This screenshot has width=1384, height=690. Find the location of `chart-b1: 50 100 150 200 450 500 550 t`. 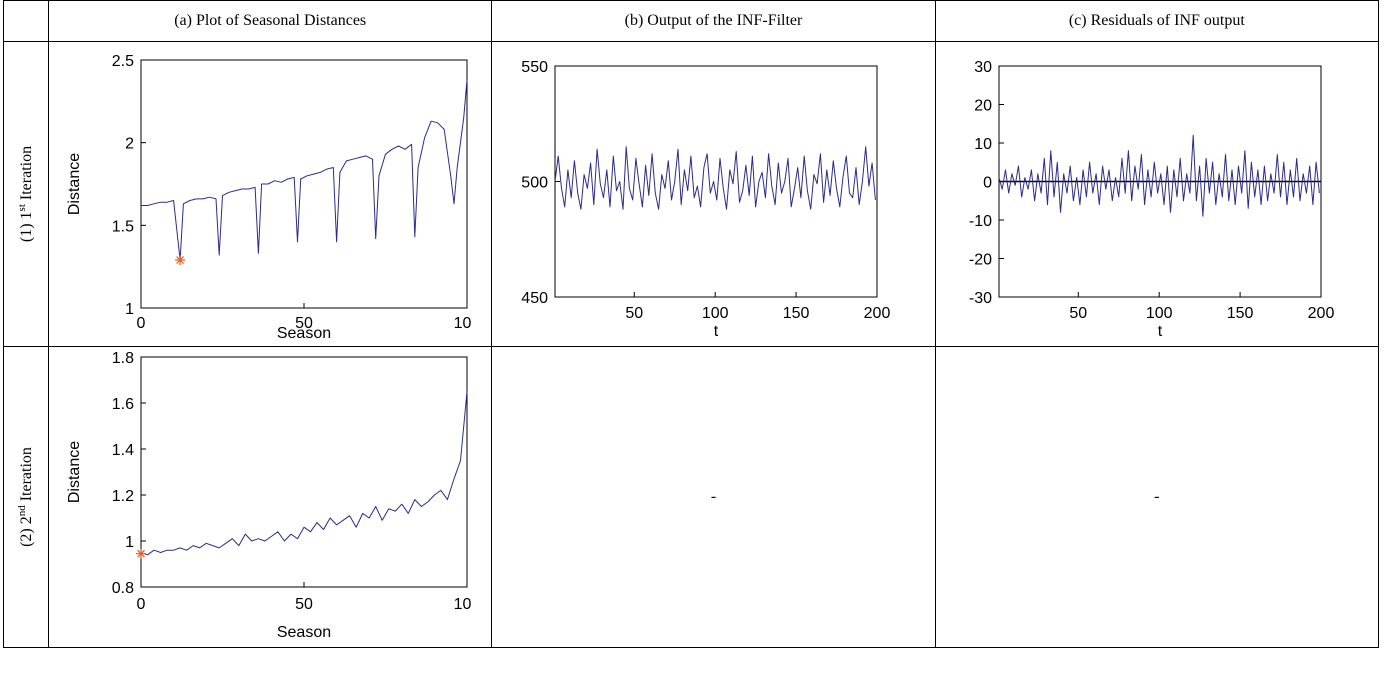

chart-b1: 50 100 150 200 450 500 550 t is located at coordinates (706, 199).